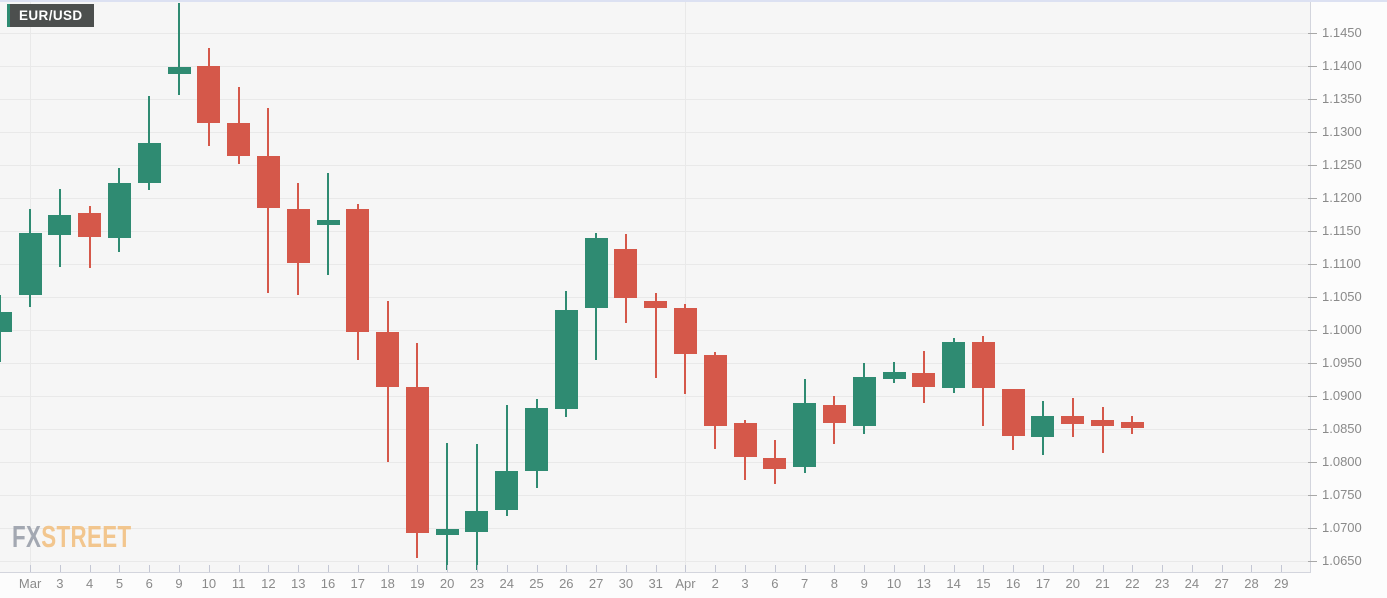 The width and height of the screenshot is (1387, 598). I want to click on price-axis-label: 1.0850, so click(1342, 428).